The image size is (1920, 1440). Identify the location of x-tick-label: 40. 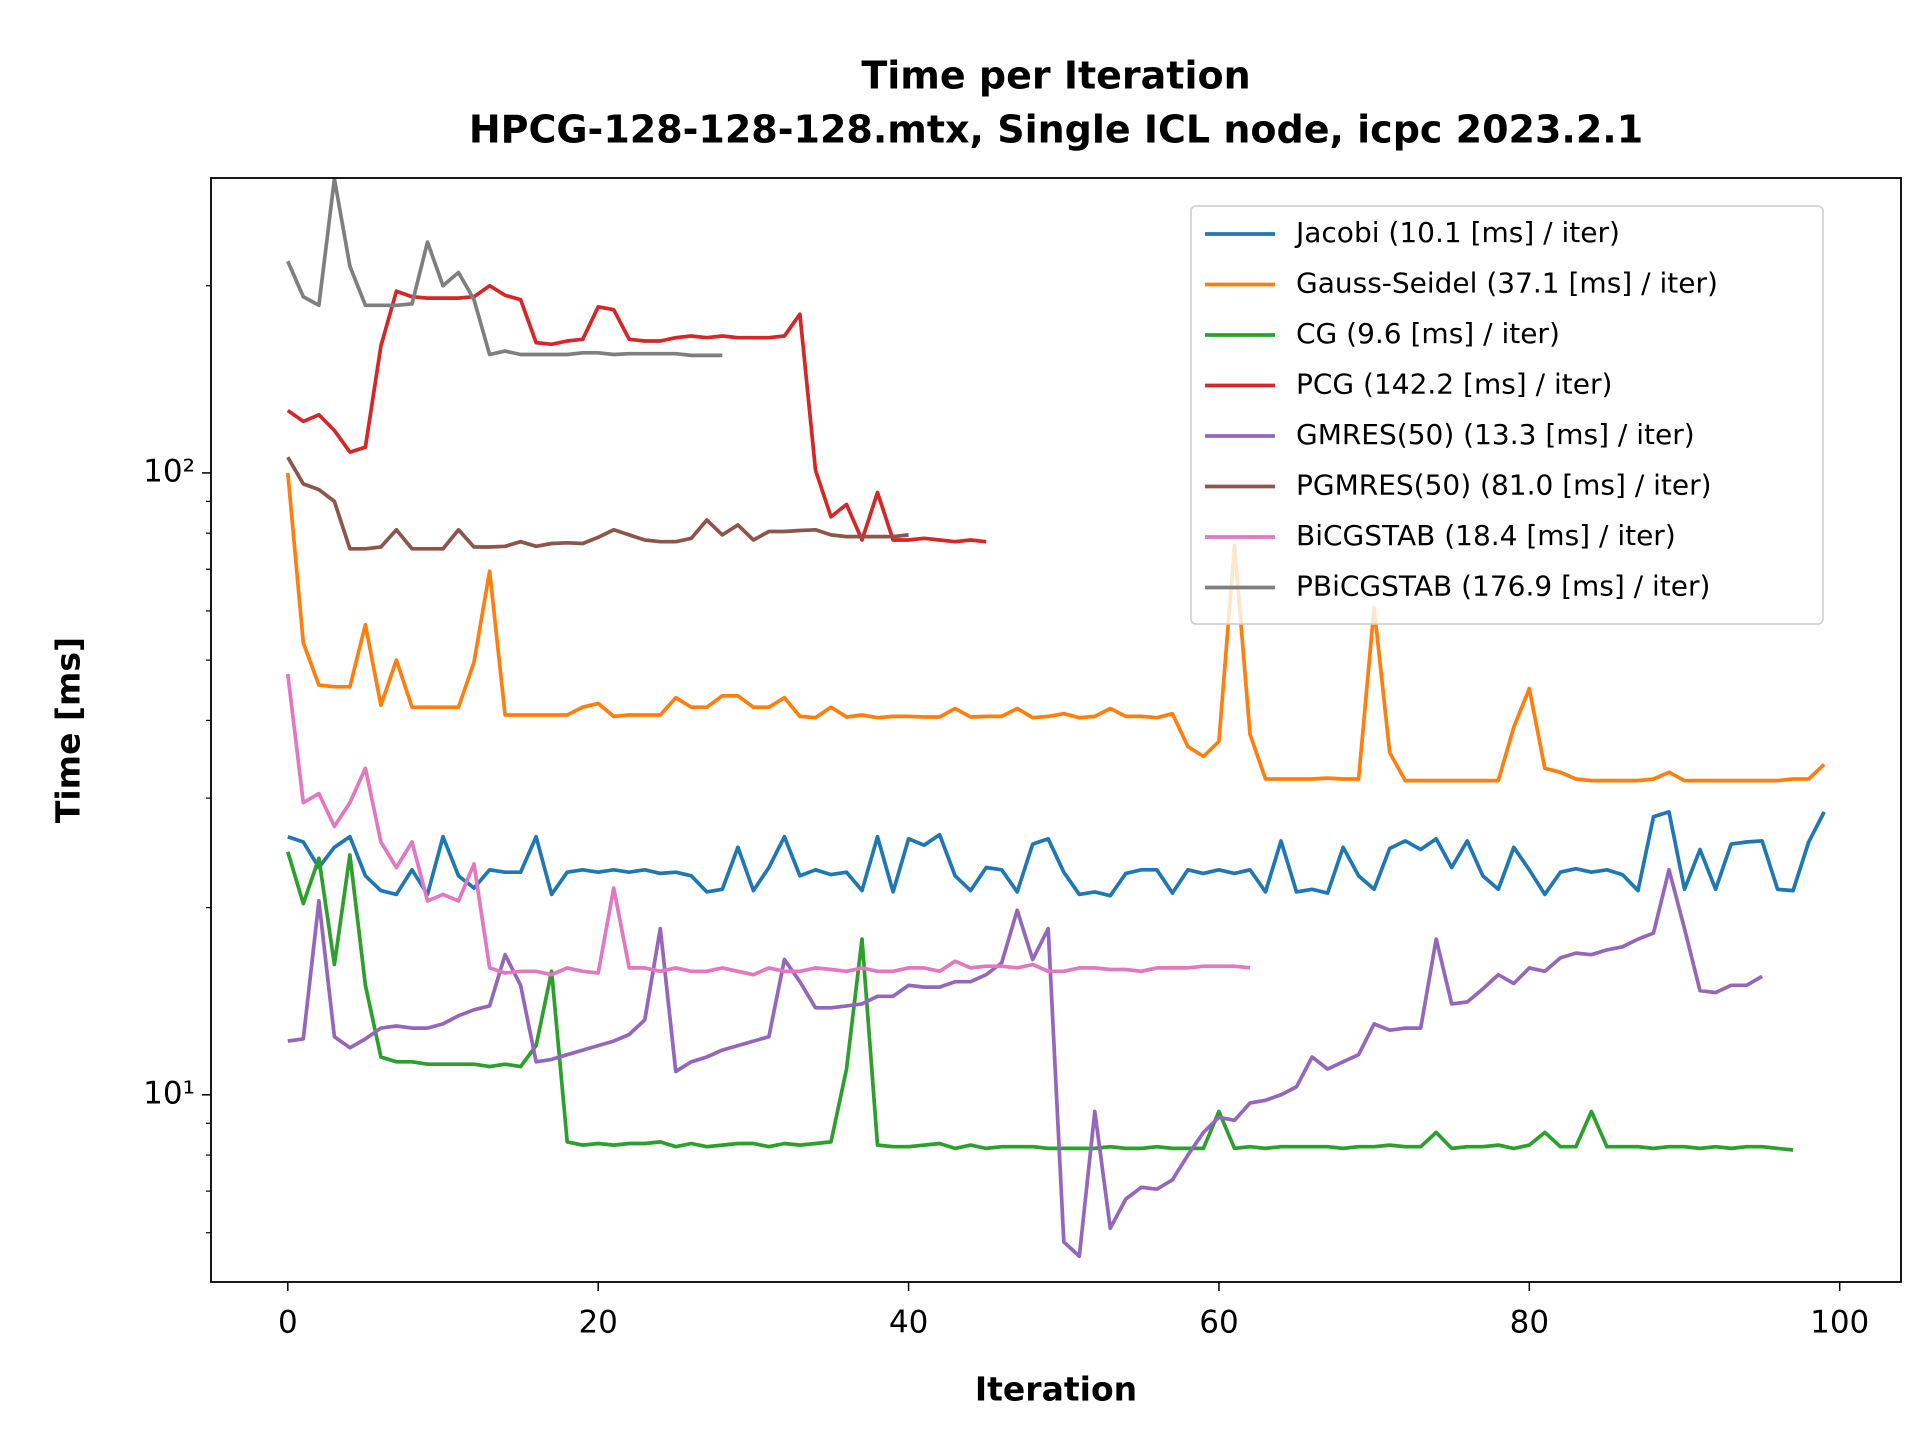
(908, 1323).